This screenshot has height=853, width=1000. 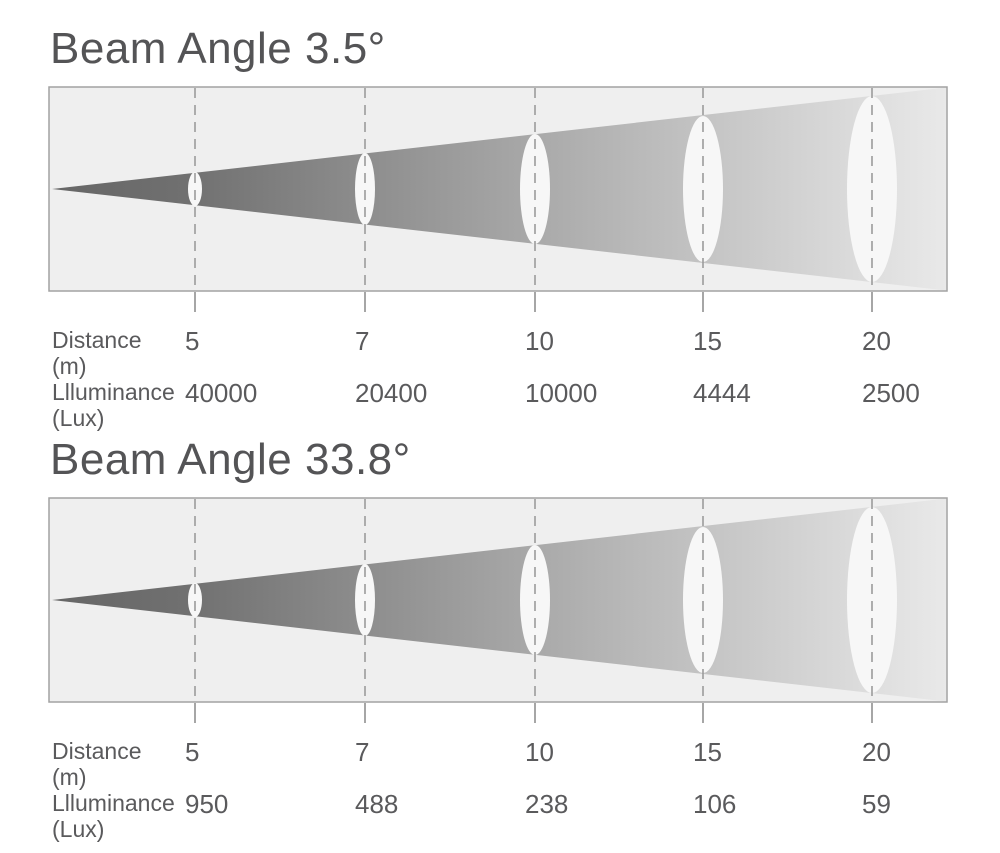 I want to click on illuminance-axis-label-1: Llluminance (Lux), so click(x=113, y=405).